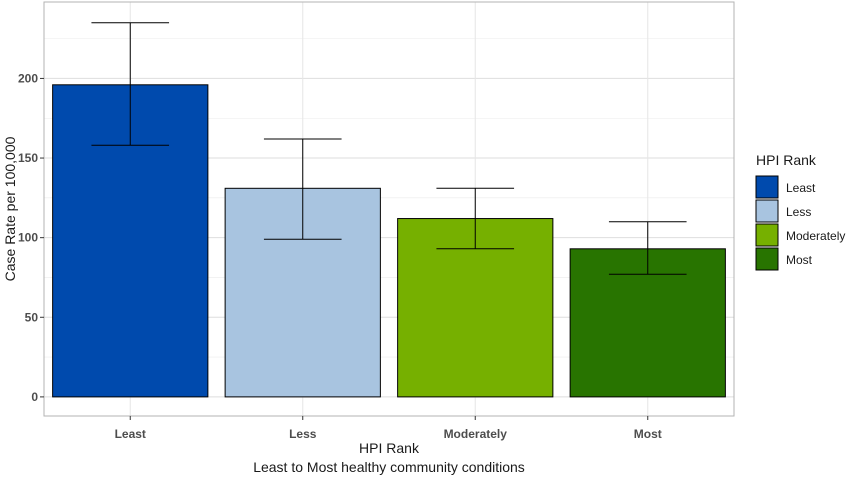  Describe the element at coordinates (303, 434) in the screenshot. I see `x-tick-label: Less` at that location.